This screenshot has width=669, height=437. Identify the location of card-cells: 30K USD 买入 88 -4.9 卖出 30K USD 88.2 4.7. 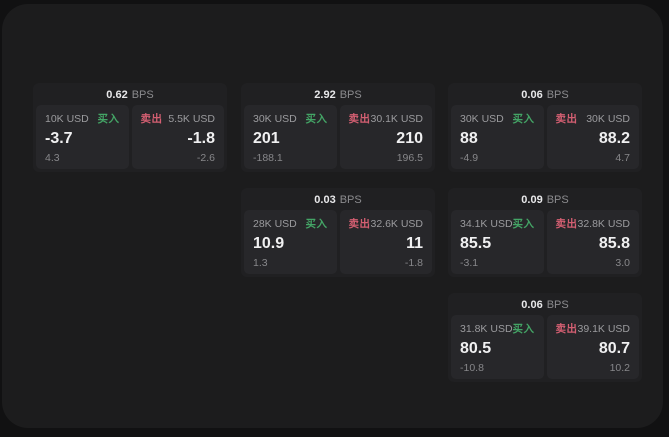
(545, 137).